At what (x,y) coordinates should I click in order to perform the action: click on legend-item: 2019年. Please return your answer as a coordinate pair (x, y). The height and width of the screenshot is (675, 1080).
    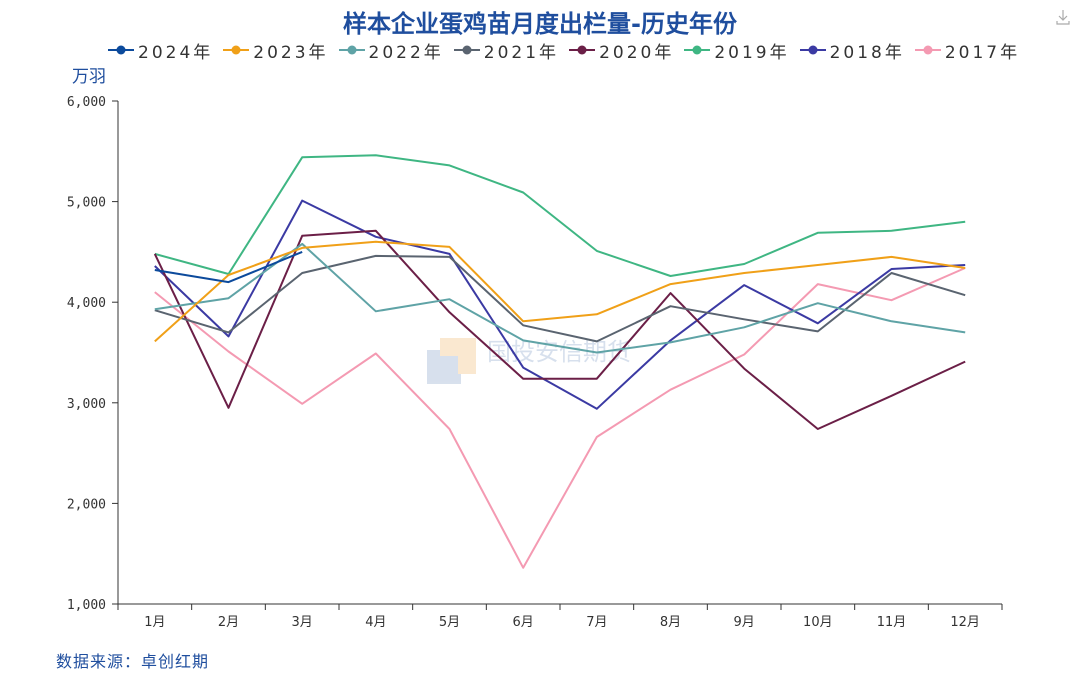
    Looking at the image, I should click on (736, 50).